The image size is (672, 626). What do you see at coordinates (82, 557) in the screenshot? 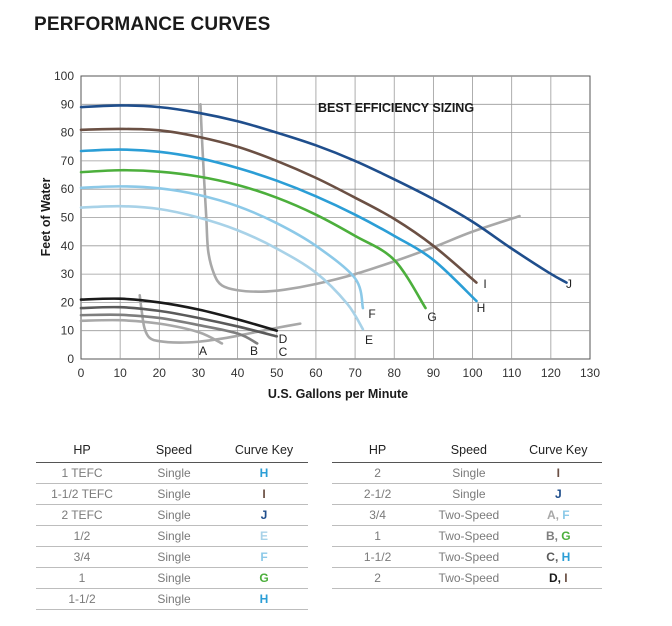
I see `hp-cell: 3/4` at bounding box center [82, 557].